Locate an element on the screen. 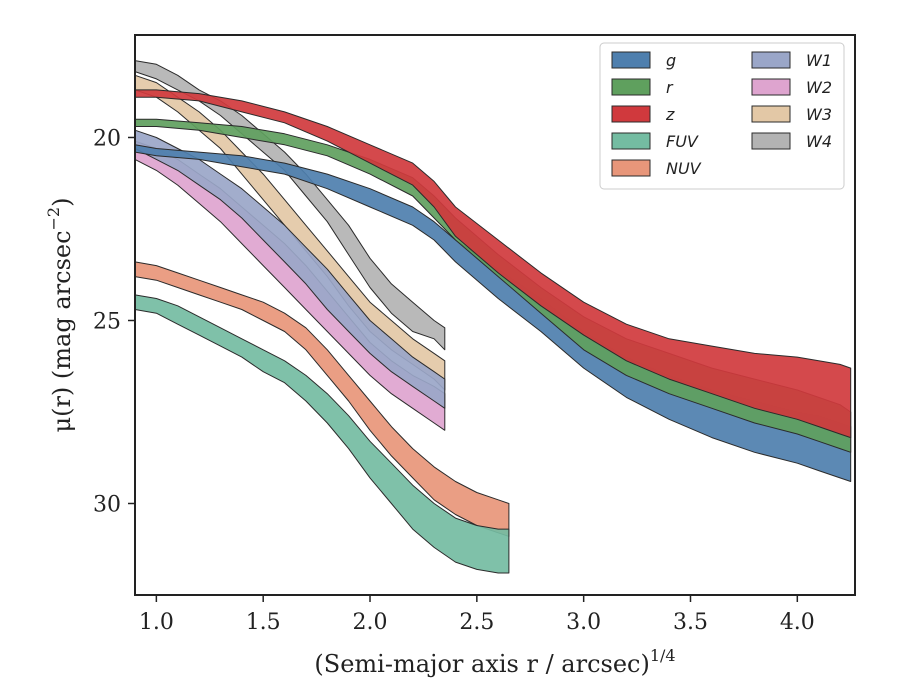 The image size is (900, 700). x-tick-label: 4.0 is located at coordinates (797, 622).